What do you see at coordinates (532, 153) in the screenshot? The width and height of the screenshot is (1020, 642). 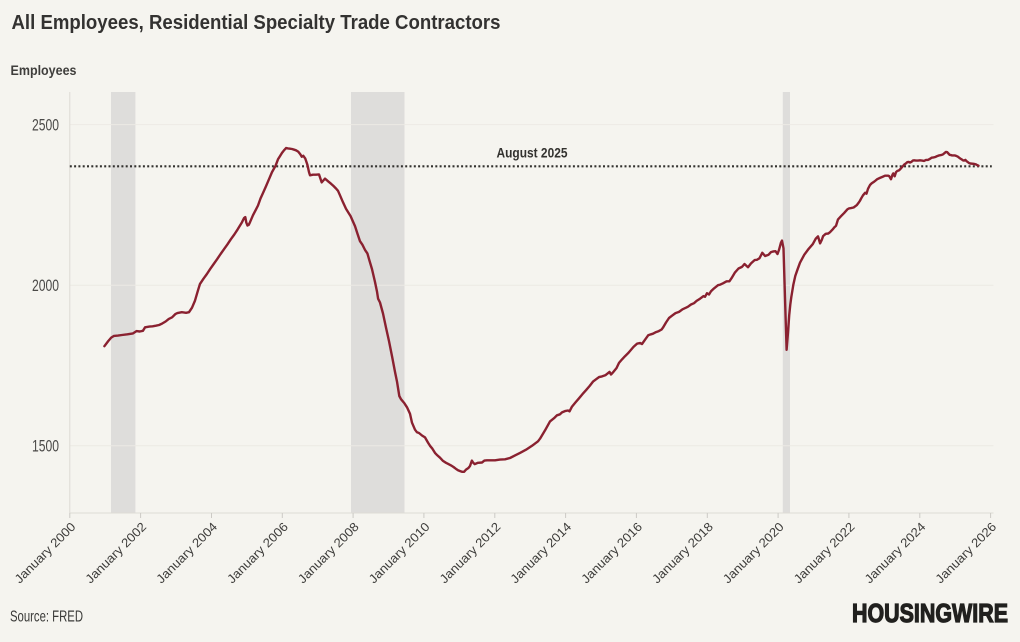 I see `svg-text: August 2025` at bounding box center [532, 153].